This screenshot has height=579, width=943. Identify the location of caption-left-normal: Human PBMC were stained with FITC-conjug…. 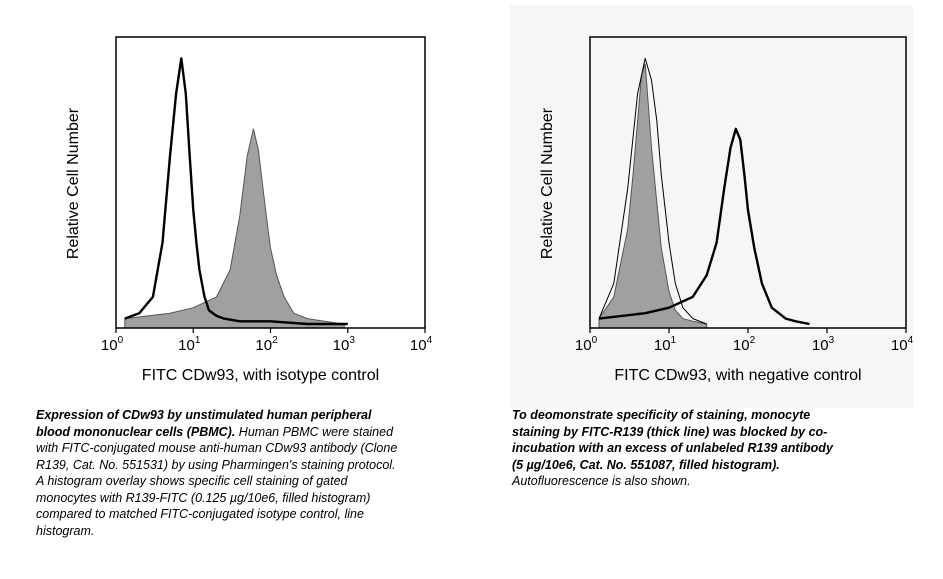
(217, 481).